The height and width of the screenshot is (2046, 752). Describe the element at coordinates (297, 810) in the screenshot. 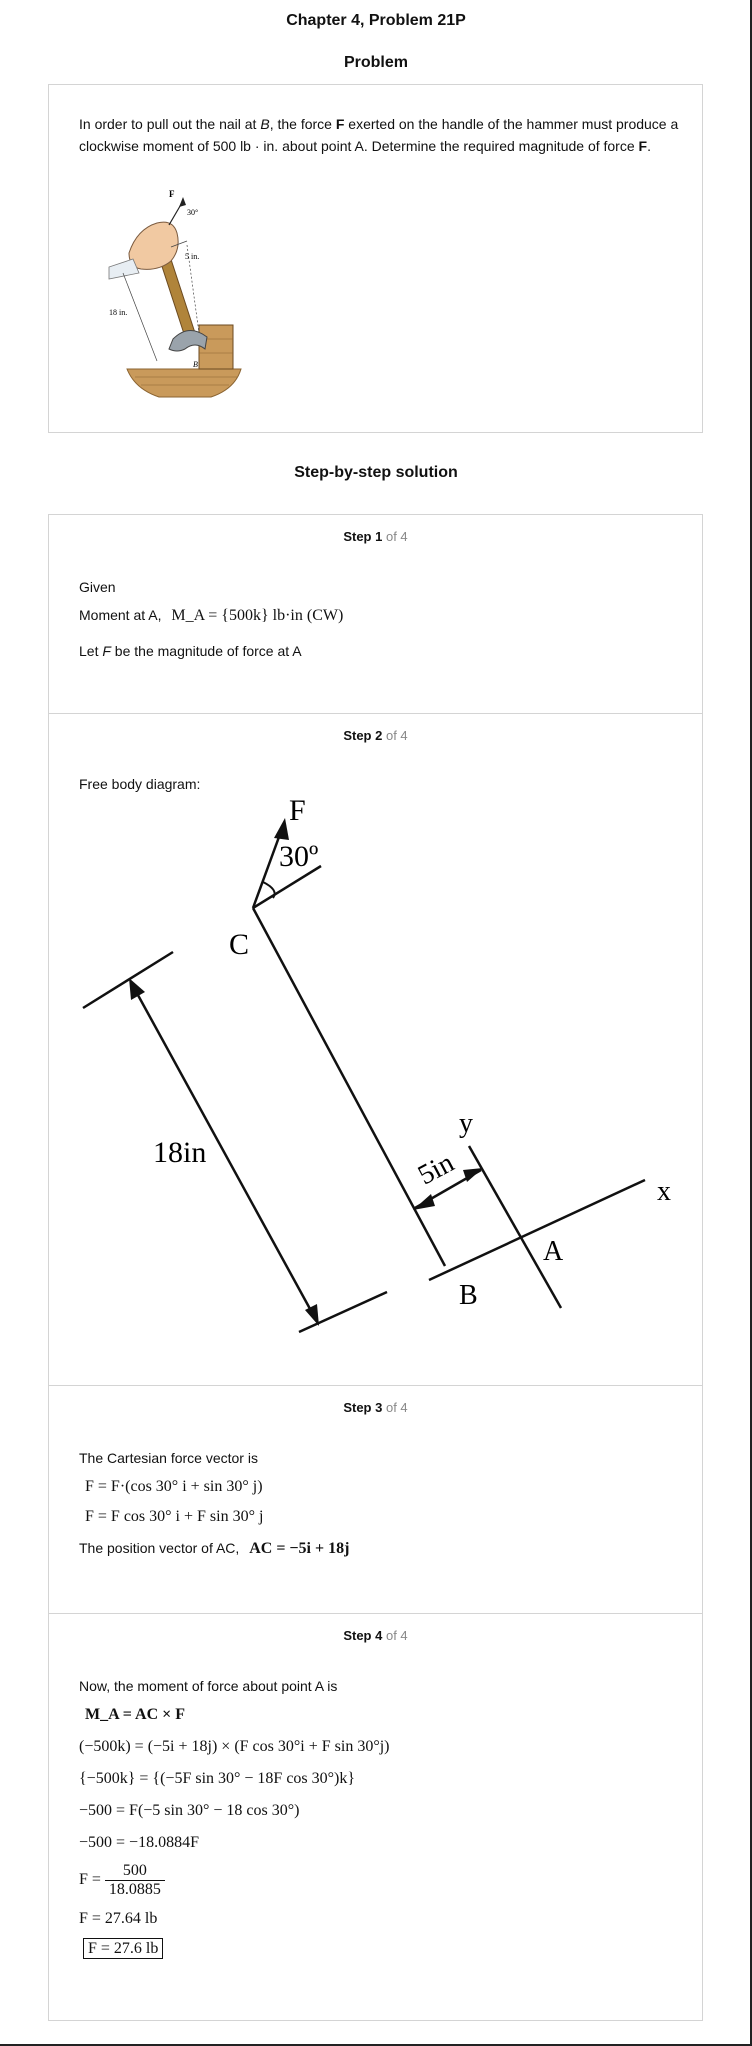

I see `fbd-F-label: F` at that location.